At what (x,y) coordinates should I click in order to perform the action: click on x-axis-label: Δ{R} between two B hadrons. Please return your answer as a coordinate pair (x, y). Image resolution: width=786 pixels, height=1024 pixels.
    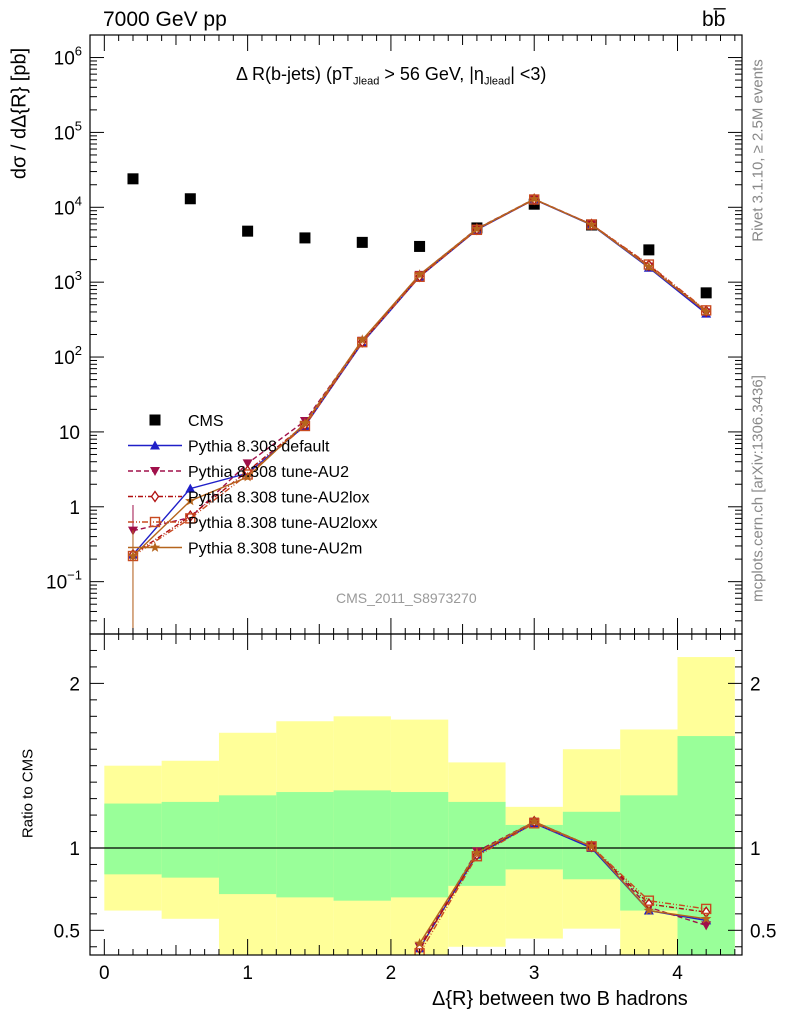
    Looking at the image, I should click on (560, 999).